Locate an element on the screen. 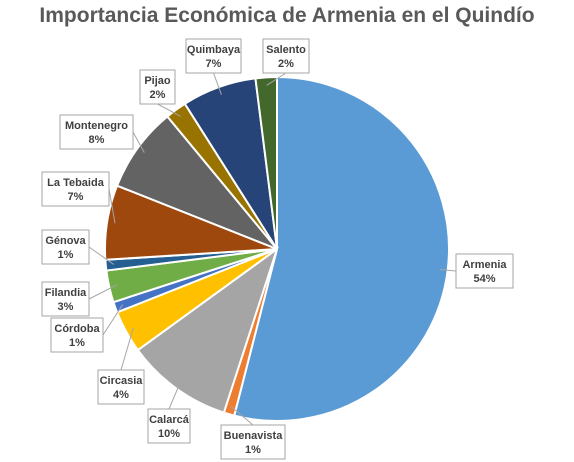 The height and width of the screenshot is (462, 574). leader-line-genova is located at coordinates (101, 255).